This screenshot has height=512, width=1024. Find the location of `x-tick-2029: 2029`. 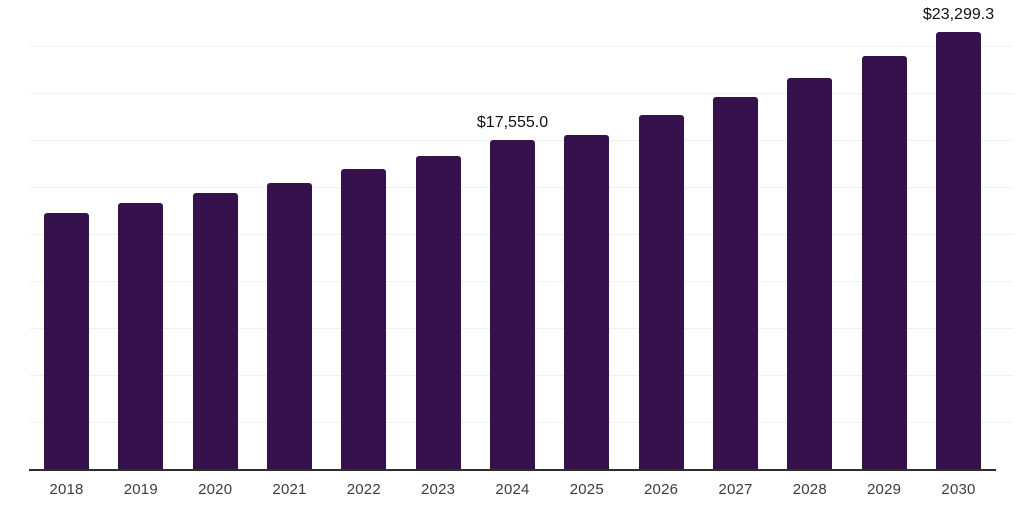

x-tick-2029: 2029 is located at coordinates (884, 489).